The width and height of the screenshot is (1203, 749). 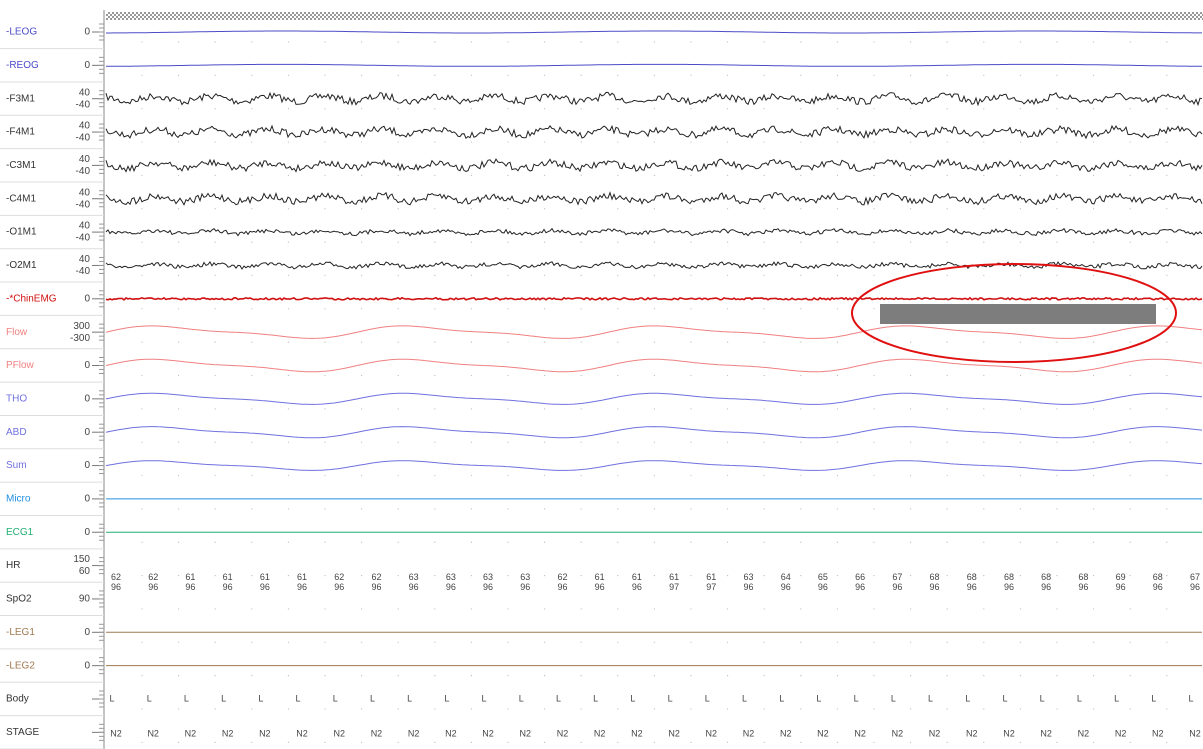 What do you see at coordinates (21, 265) in the screenshot?
I see `channel-label: -O2M1` at bounding box center [21, 265].